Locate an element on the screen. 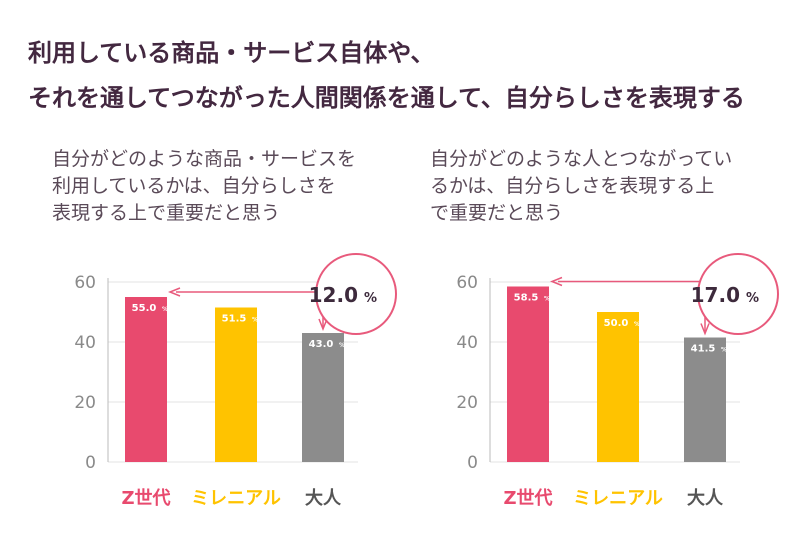 The height and width of the screenshot is (541, 800). left-difference-unit: % is located at coordinates (370, 298).